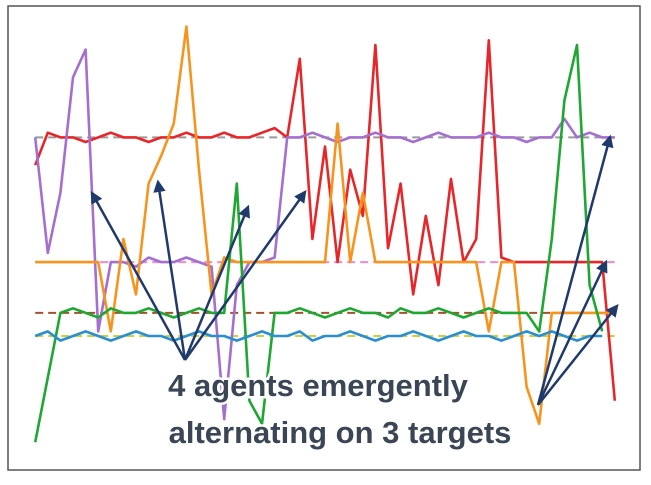  I want to click on annotation: alternating on 3 targets, so click(340, 432).